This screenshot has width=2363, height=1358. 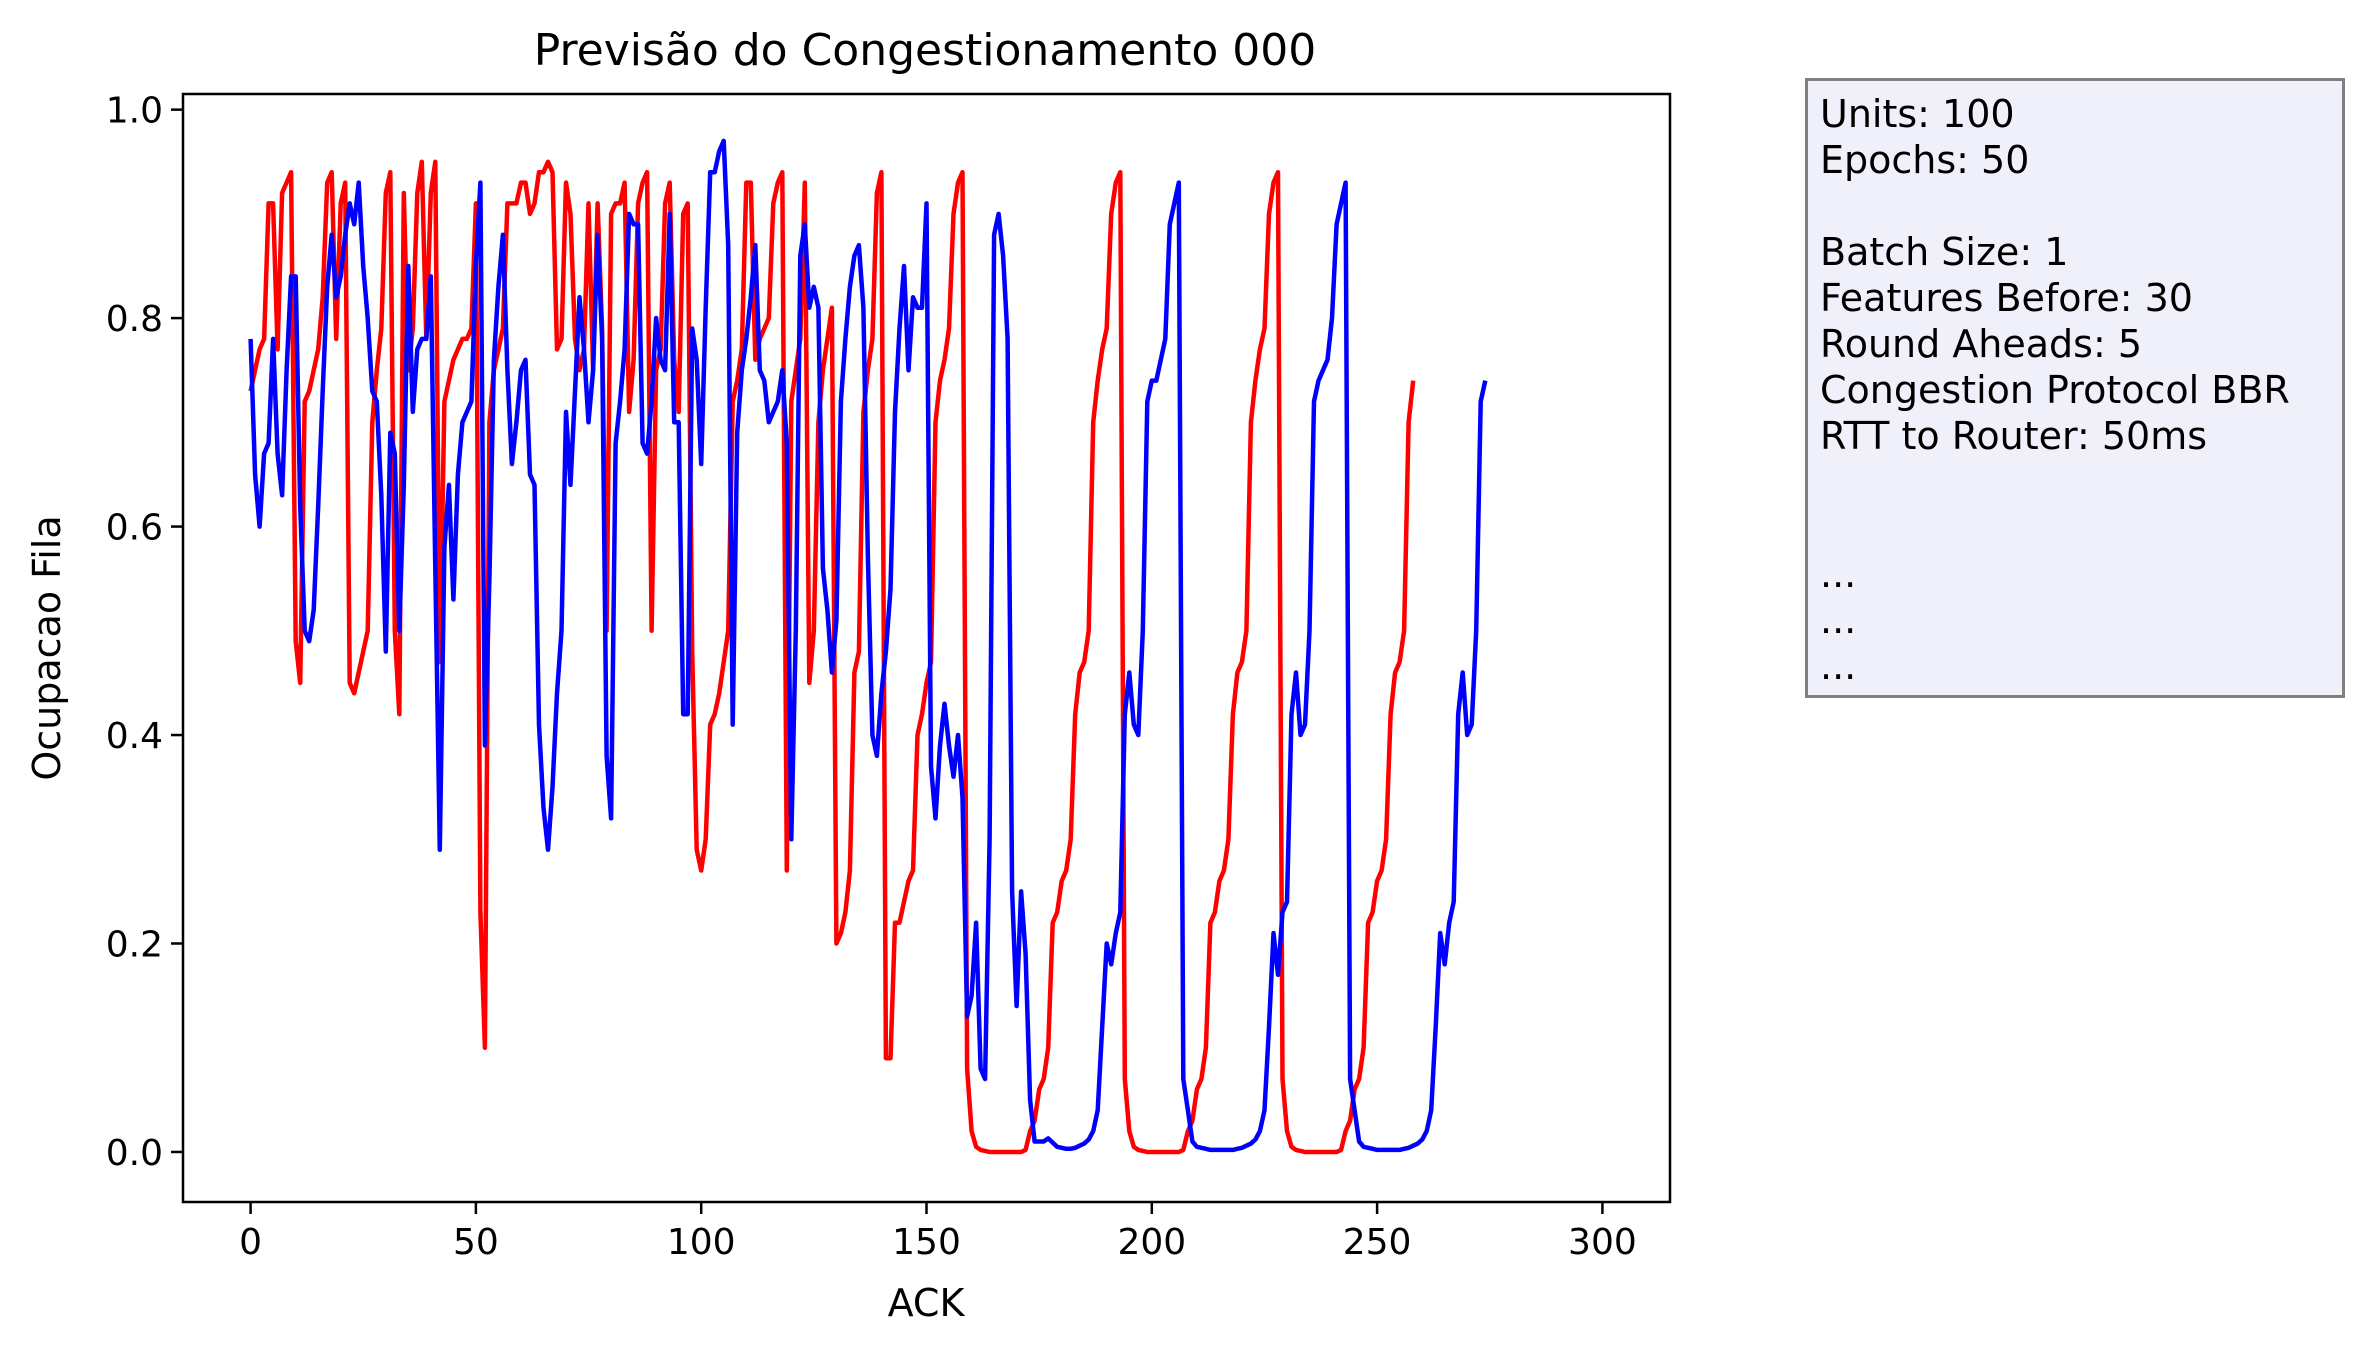 I want to click on x-axis: 0 50 100 150 200 250 300, so click(x=938, y=1232).